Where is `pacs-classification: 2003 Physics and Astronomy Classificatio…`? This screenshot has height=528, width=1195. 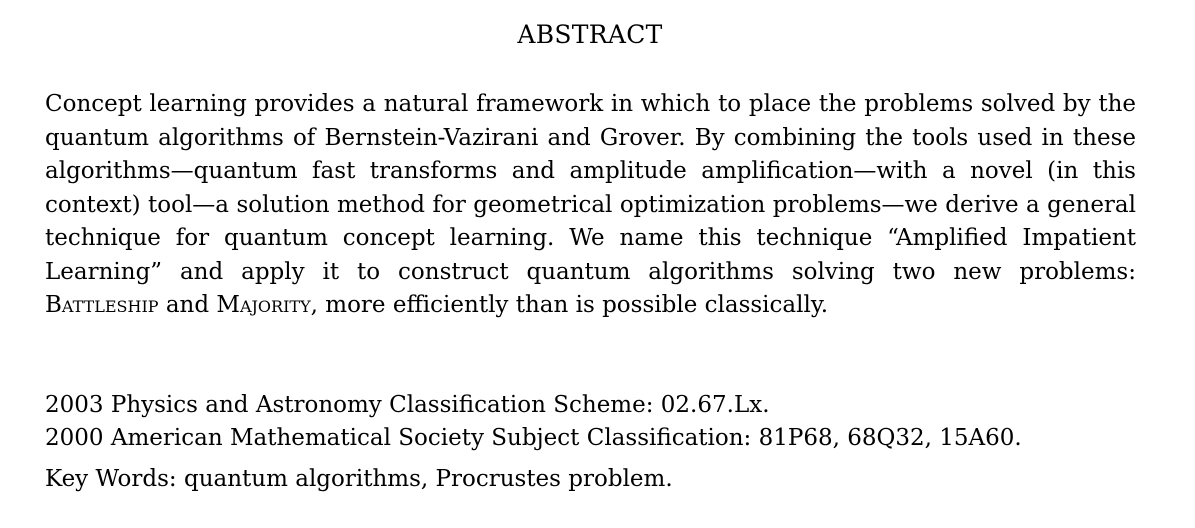 pacs-classification: 2003 Physics and Astronomy Classificatio… is located at coordinates (407, 405).